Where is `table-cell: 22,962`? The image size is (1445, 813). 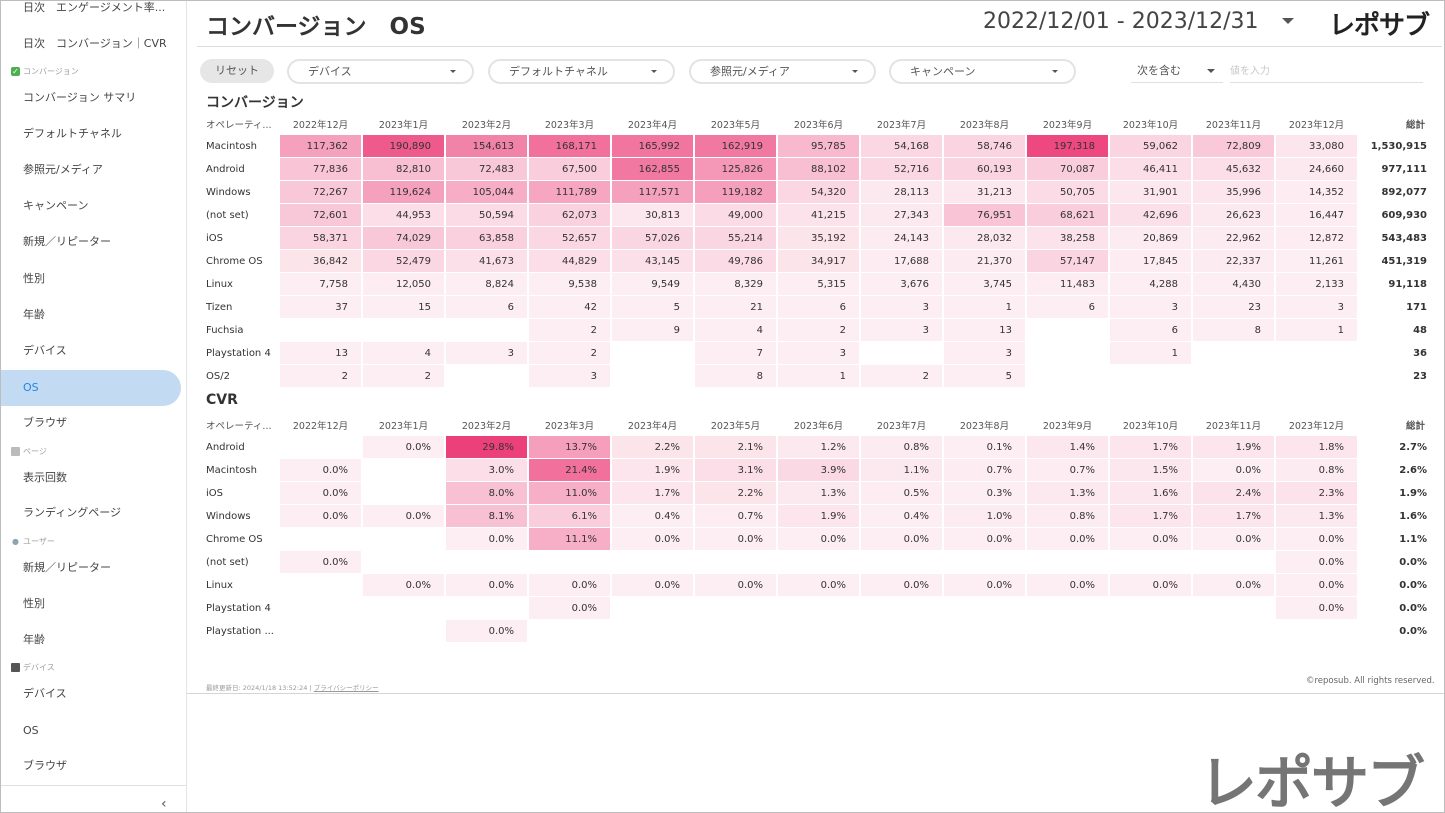 table-cell: 22,962 is located at coordinates (1233, 238).